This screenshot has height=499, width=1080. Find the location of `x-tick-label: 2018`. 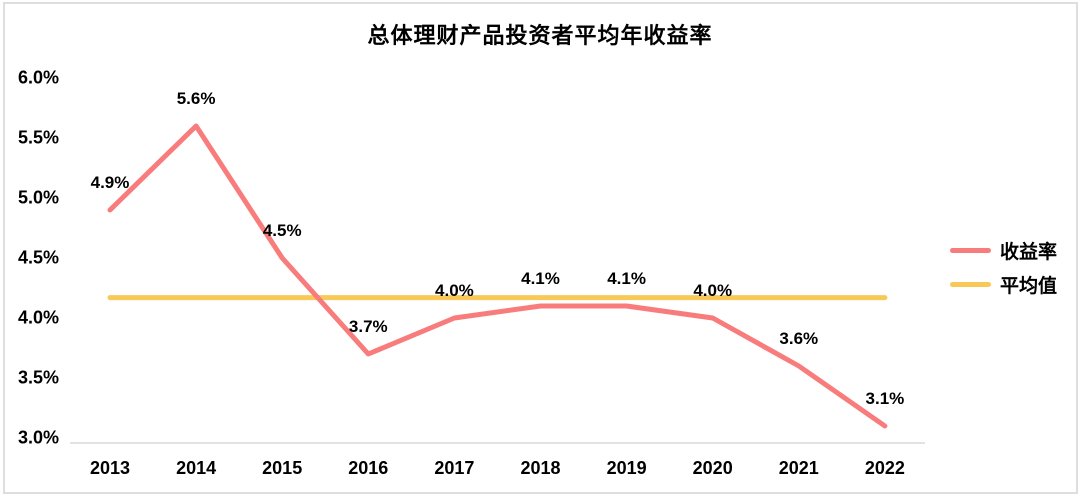

x-tick-label: 2018 is located at coordinates (540, 468).